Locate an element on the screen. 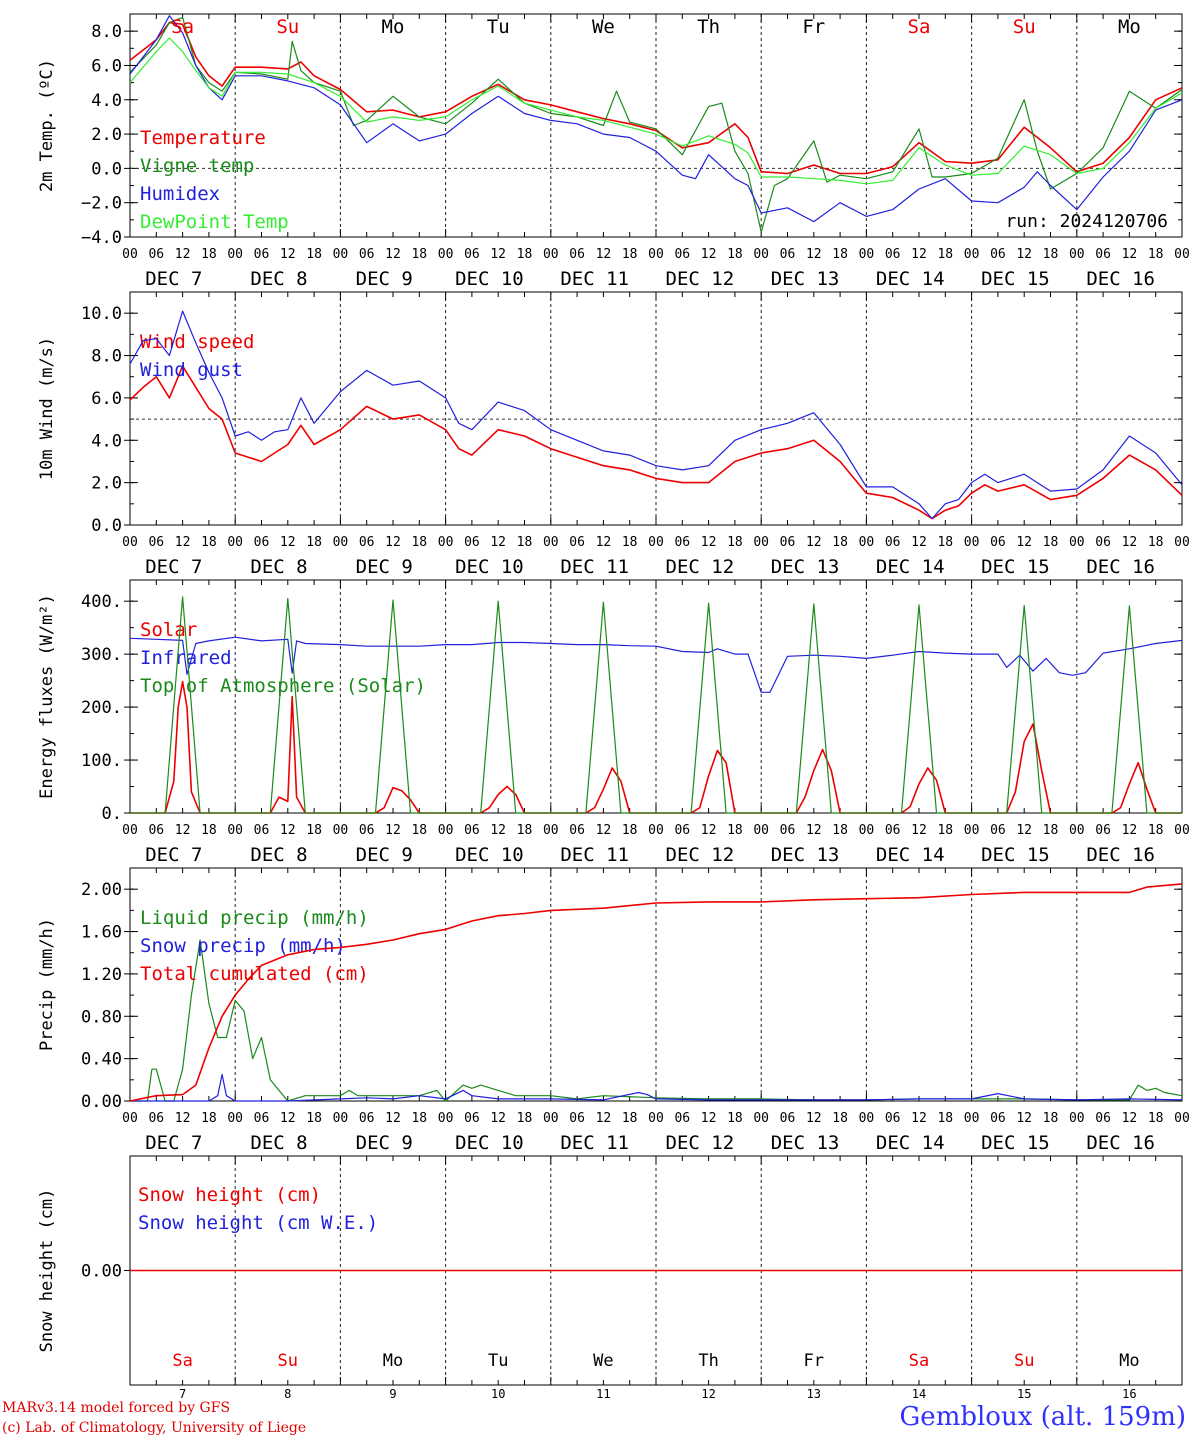 Image resolution: width=1194 pixels, height=1440 pixels. y-tick-label: 2.0 is located at coordinates (106, 484).